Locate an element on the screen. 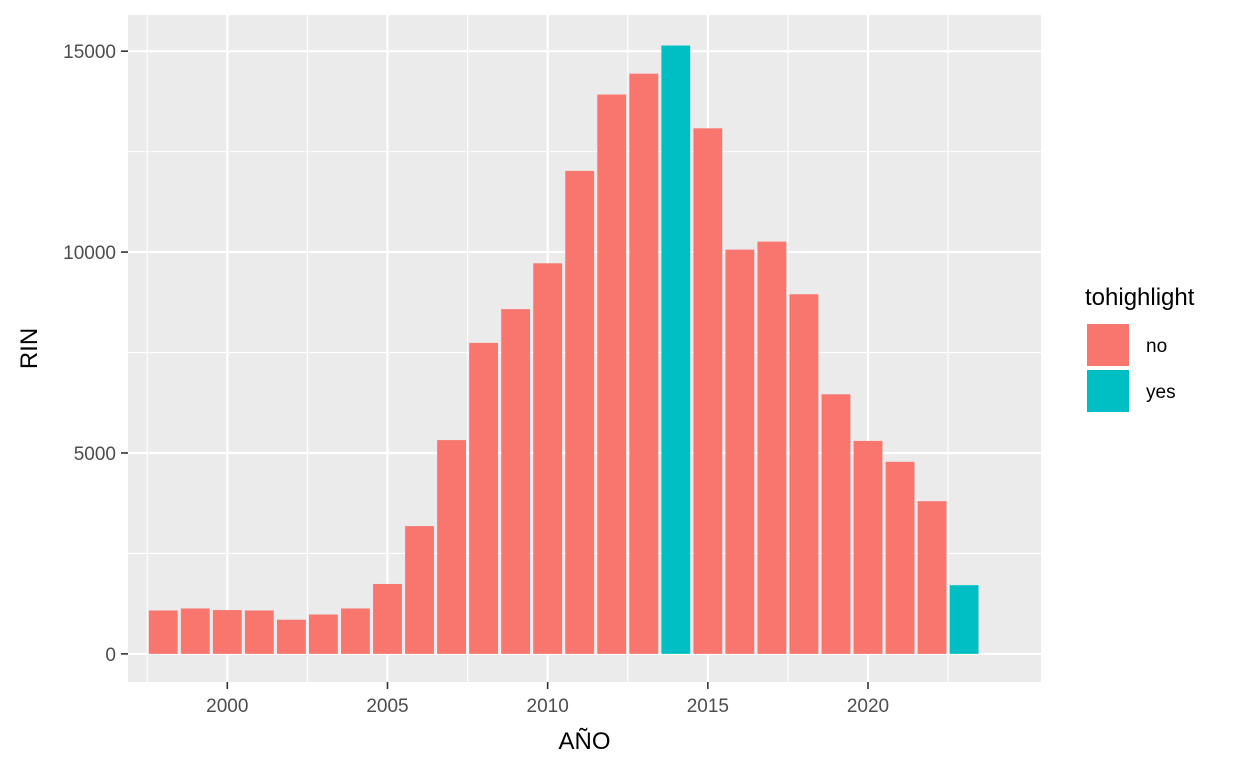 This screenshot has height=768, width=1248. bar-2016 is located at coordinates (740, 451).